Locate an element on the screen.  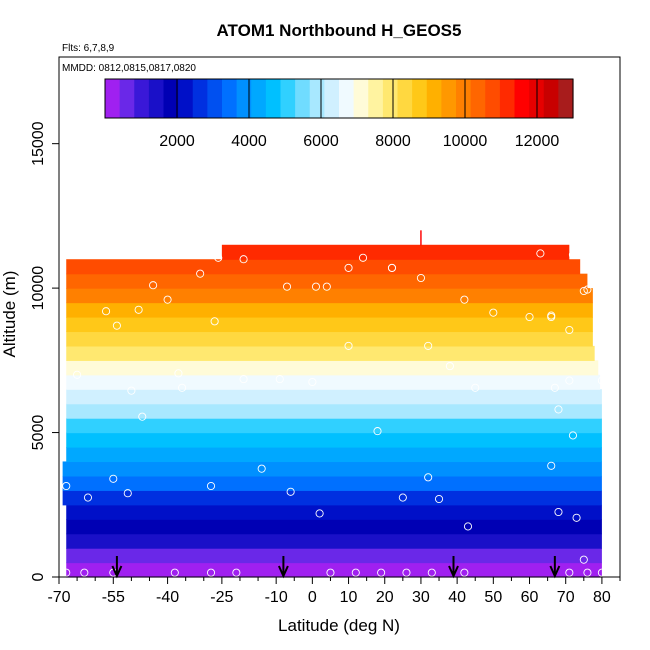
x-tick-label: 50 is located at coordinates (493, 597).